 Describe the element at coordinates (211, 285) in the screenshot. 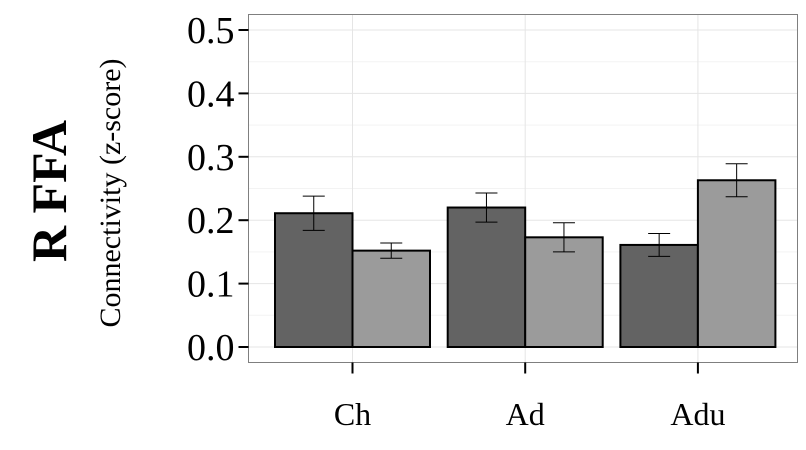

I see `y-tick-label: 0.1` at that location.